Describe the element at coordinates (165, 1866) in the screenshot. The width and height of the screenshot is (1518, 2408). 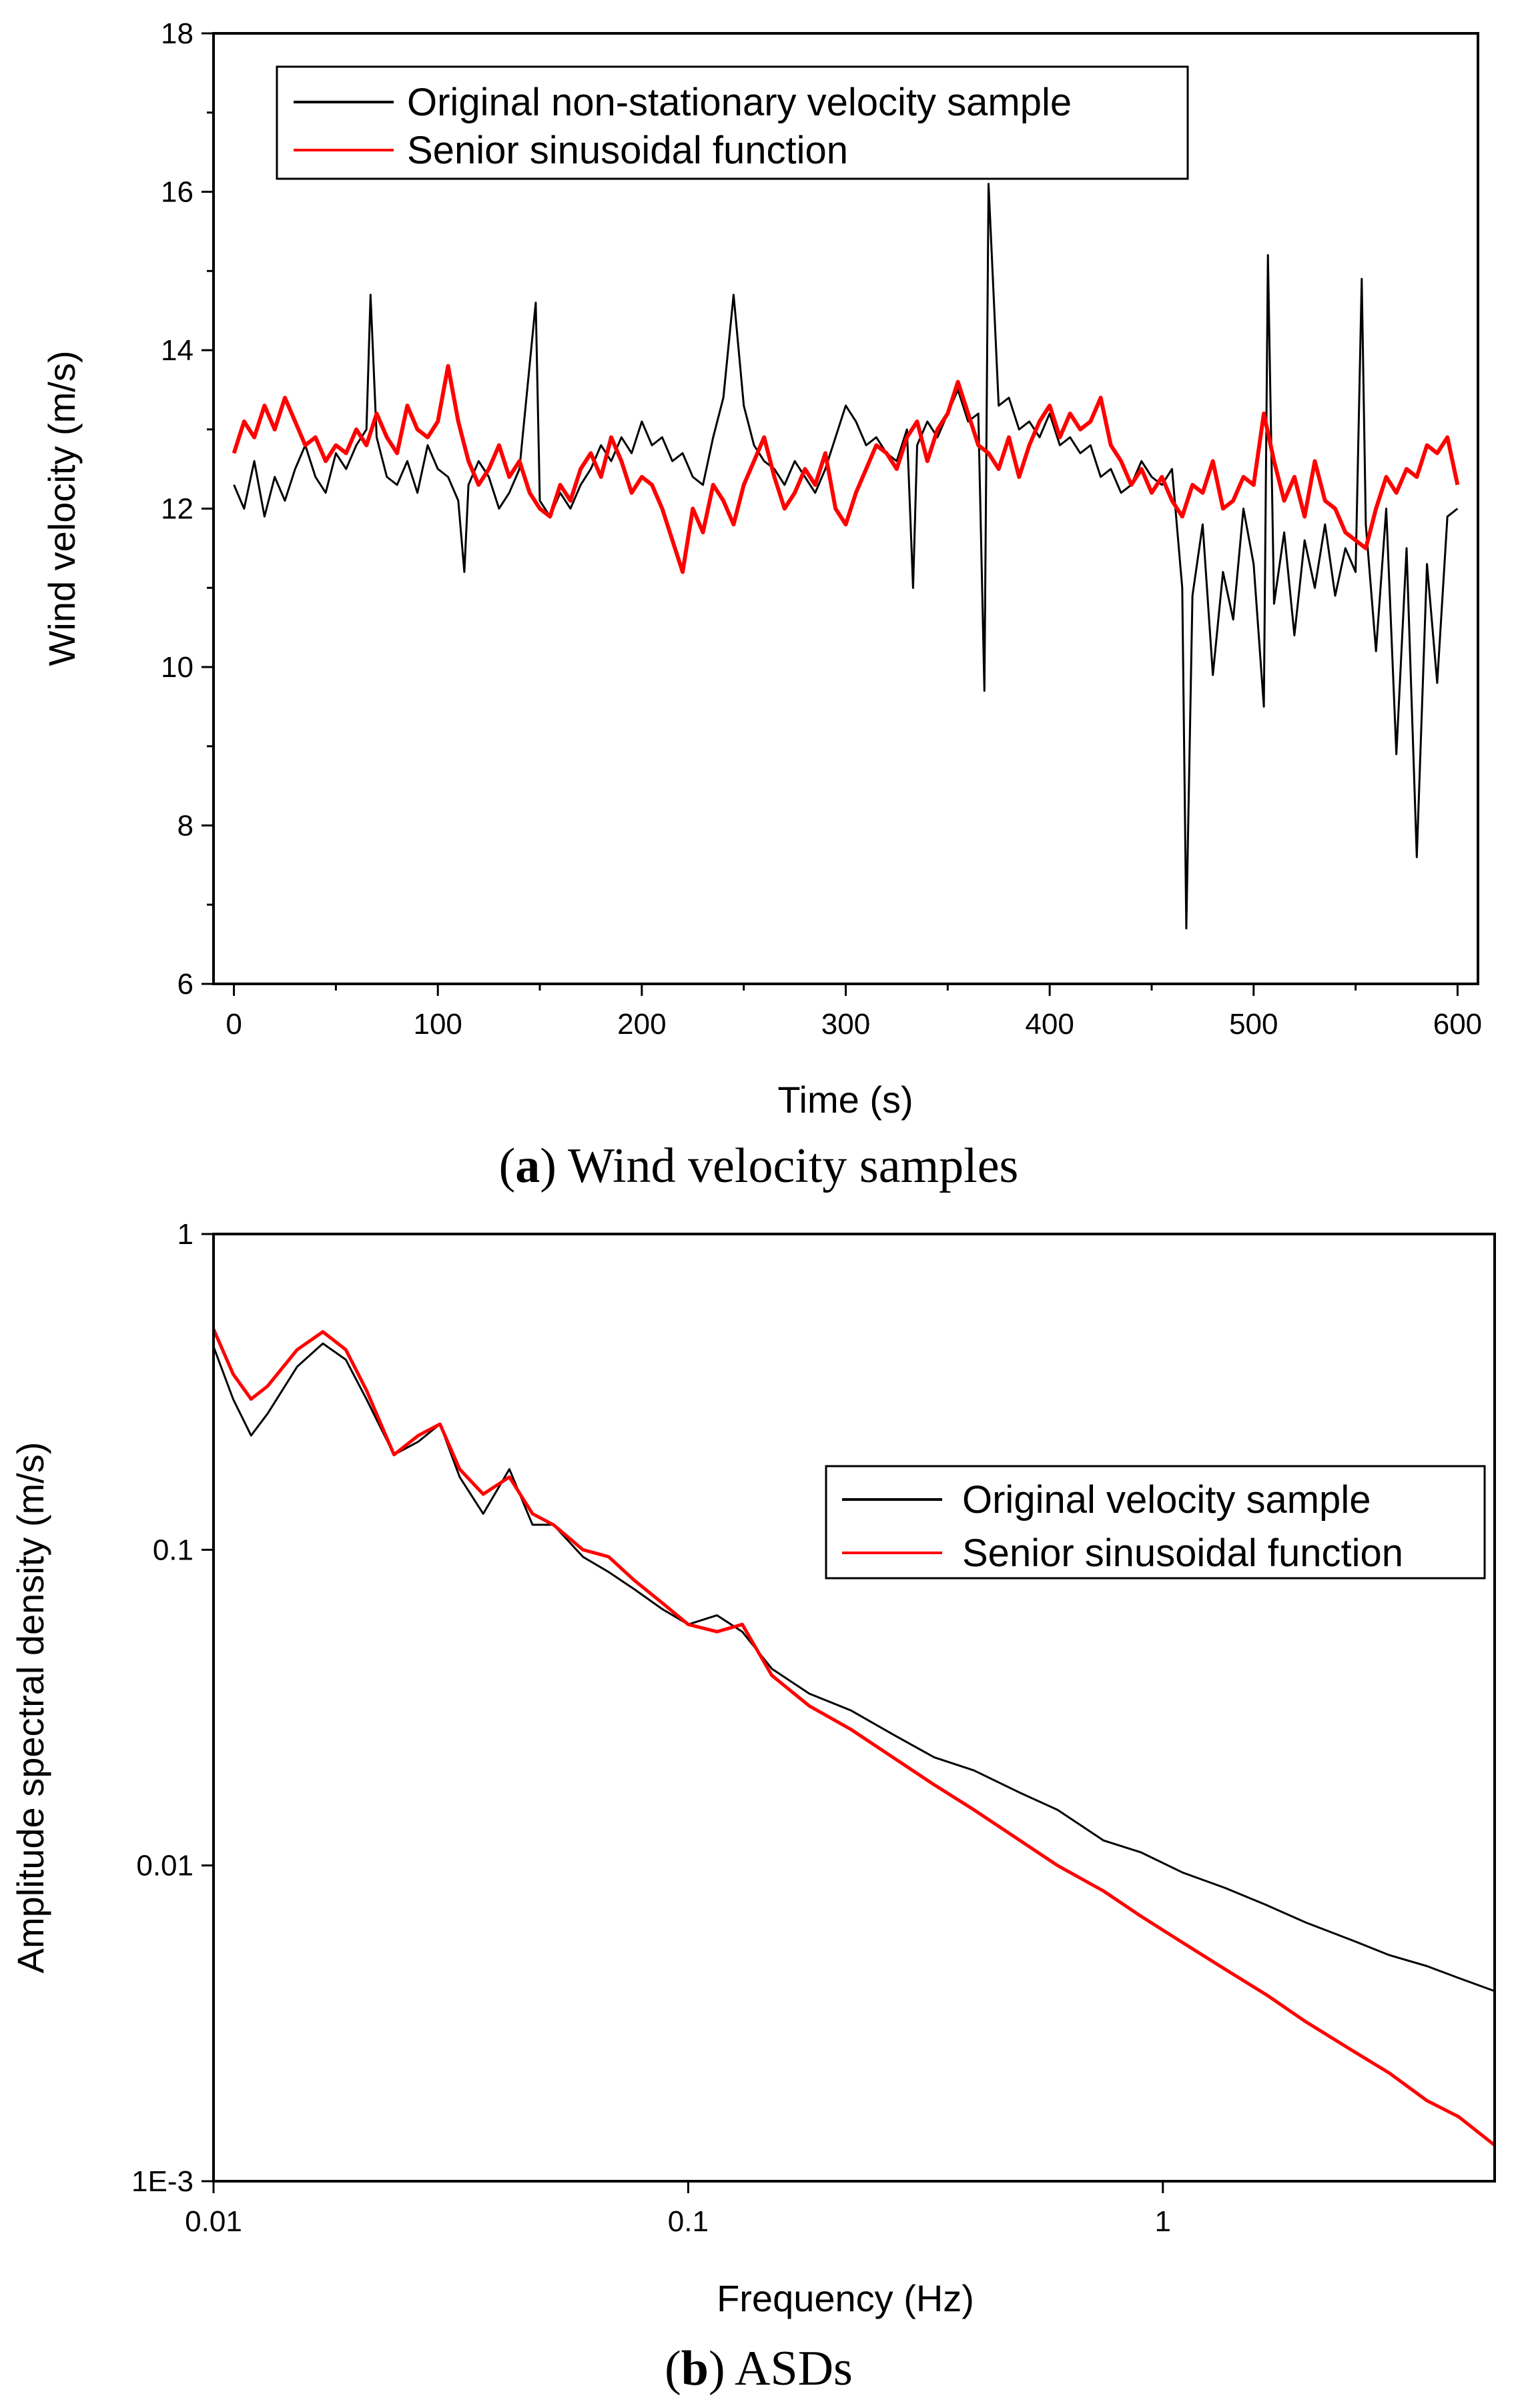
I see `panel-b-y-tick-label: 0.01` at that location.